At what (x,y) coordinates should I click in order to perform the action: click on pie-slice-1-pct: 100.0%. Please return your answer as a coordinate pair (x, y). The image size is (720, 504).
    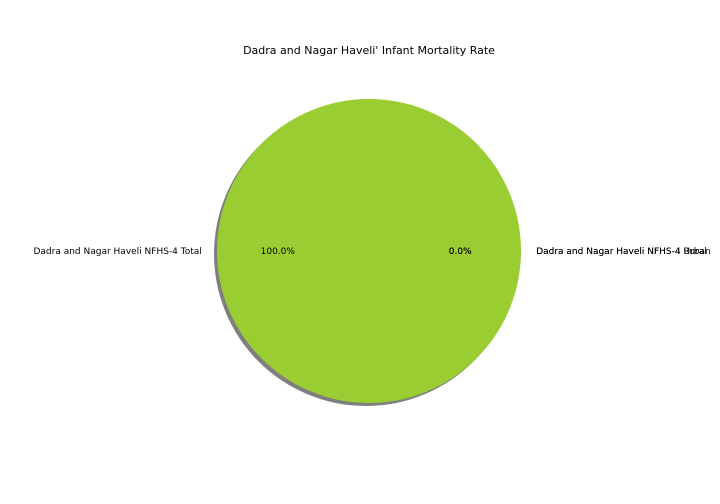
    Looking at the image, I should click on (278, 252).